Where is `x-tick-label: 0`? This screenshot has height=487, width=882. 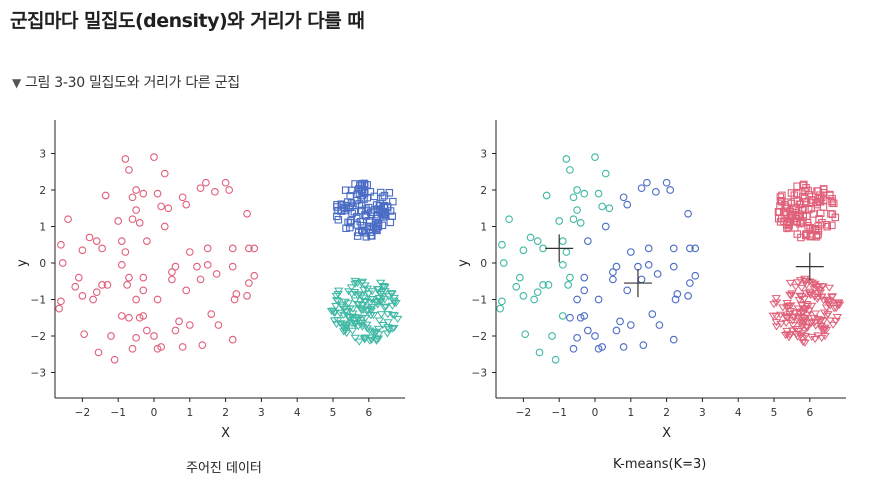 x-tick-label: 0 is located at coordinates (595, 413).